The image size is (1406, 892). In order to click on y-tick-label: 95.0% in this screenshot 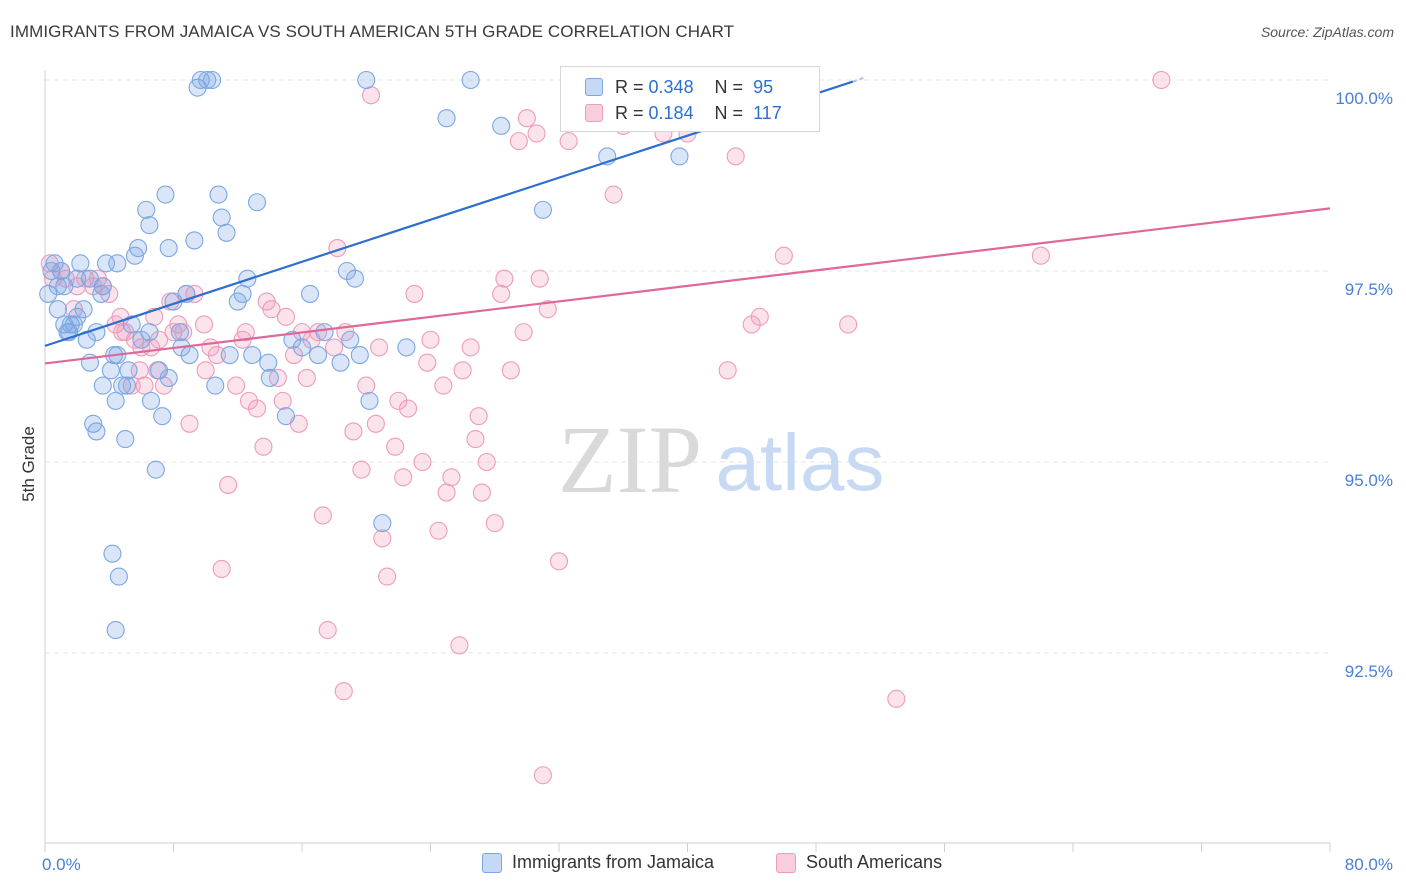, I will do `click(1369, 480)`.